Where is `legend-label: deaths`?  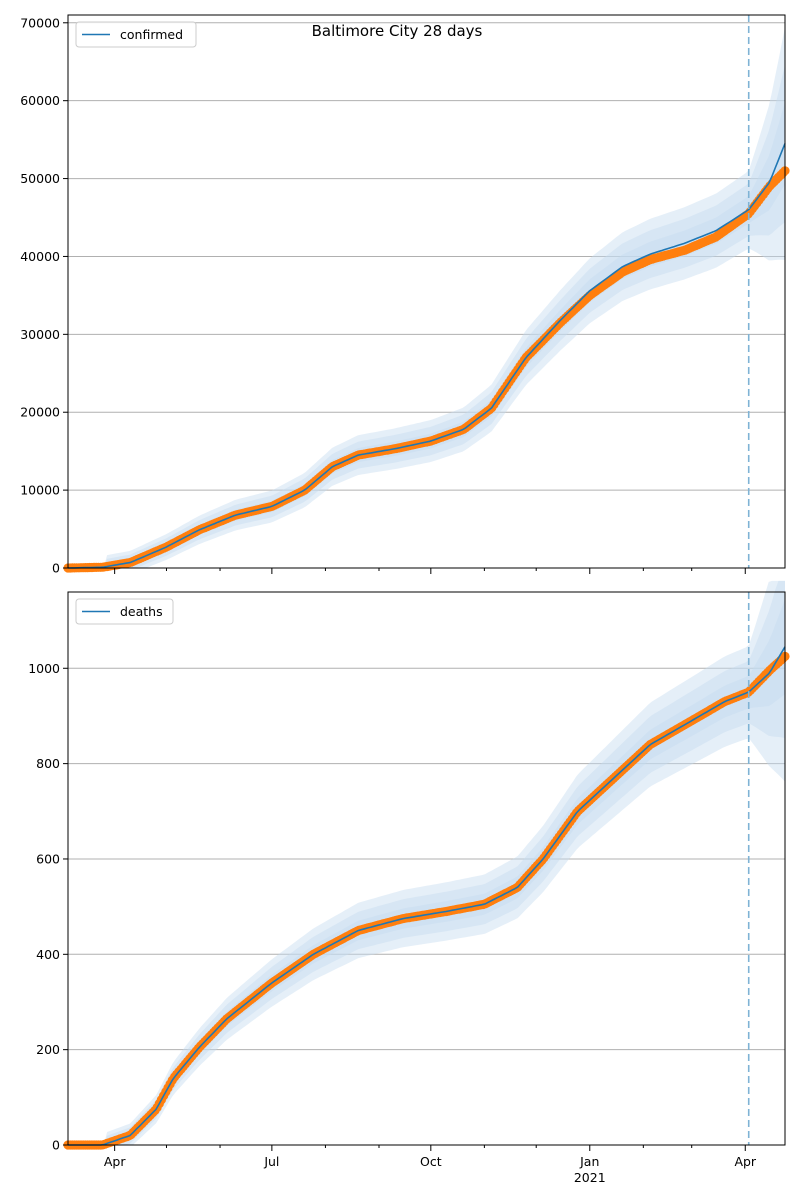 legend-label: deaths is located at coordinates (141, 611).